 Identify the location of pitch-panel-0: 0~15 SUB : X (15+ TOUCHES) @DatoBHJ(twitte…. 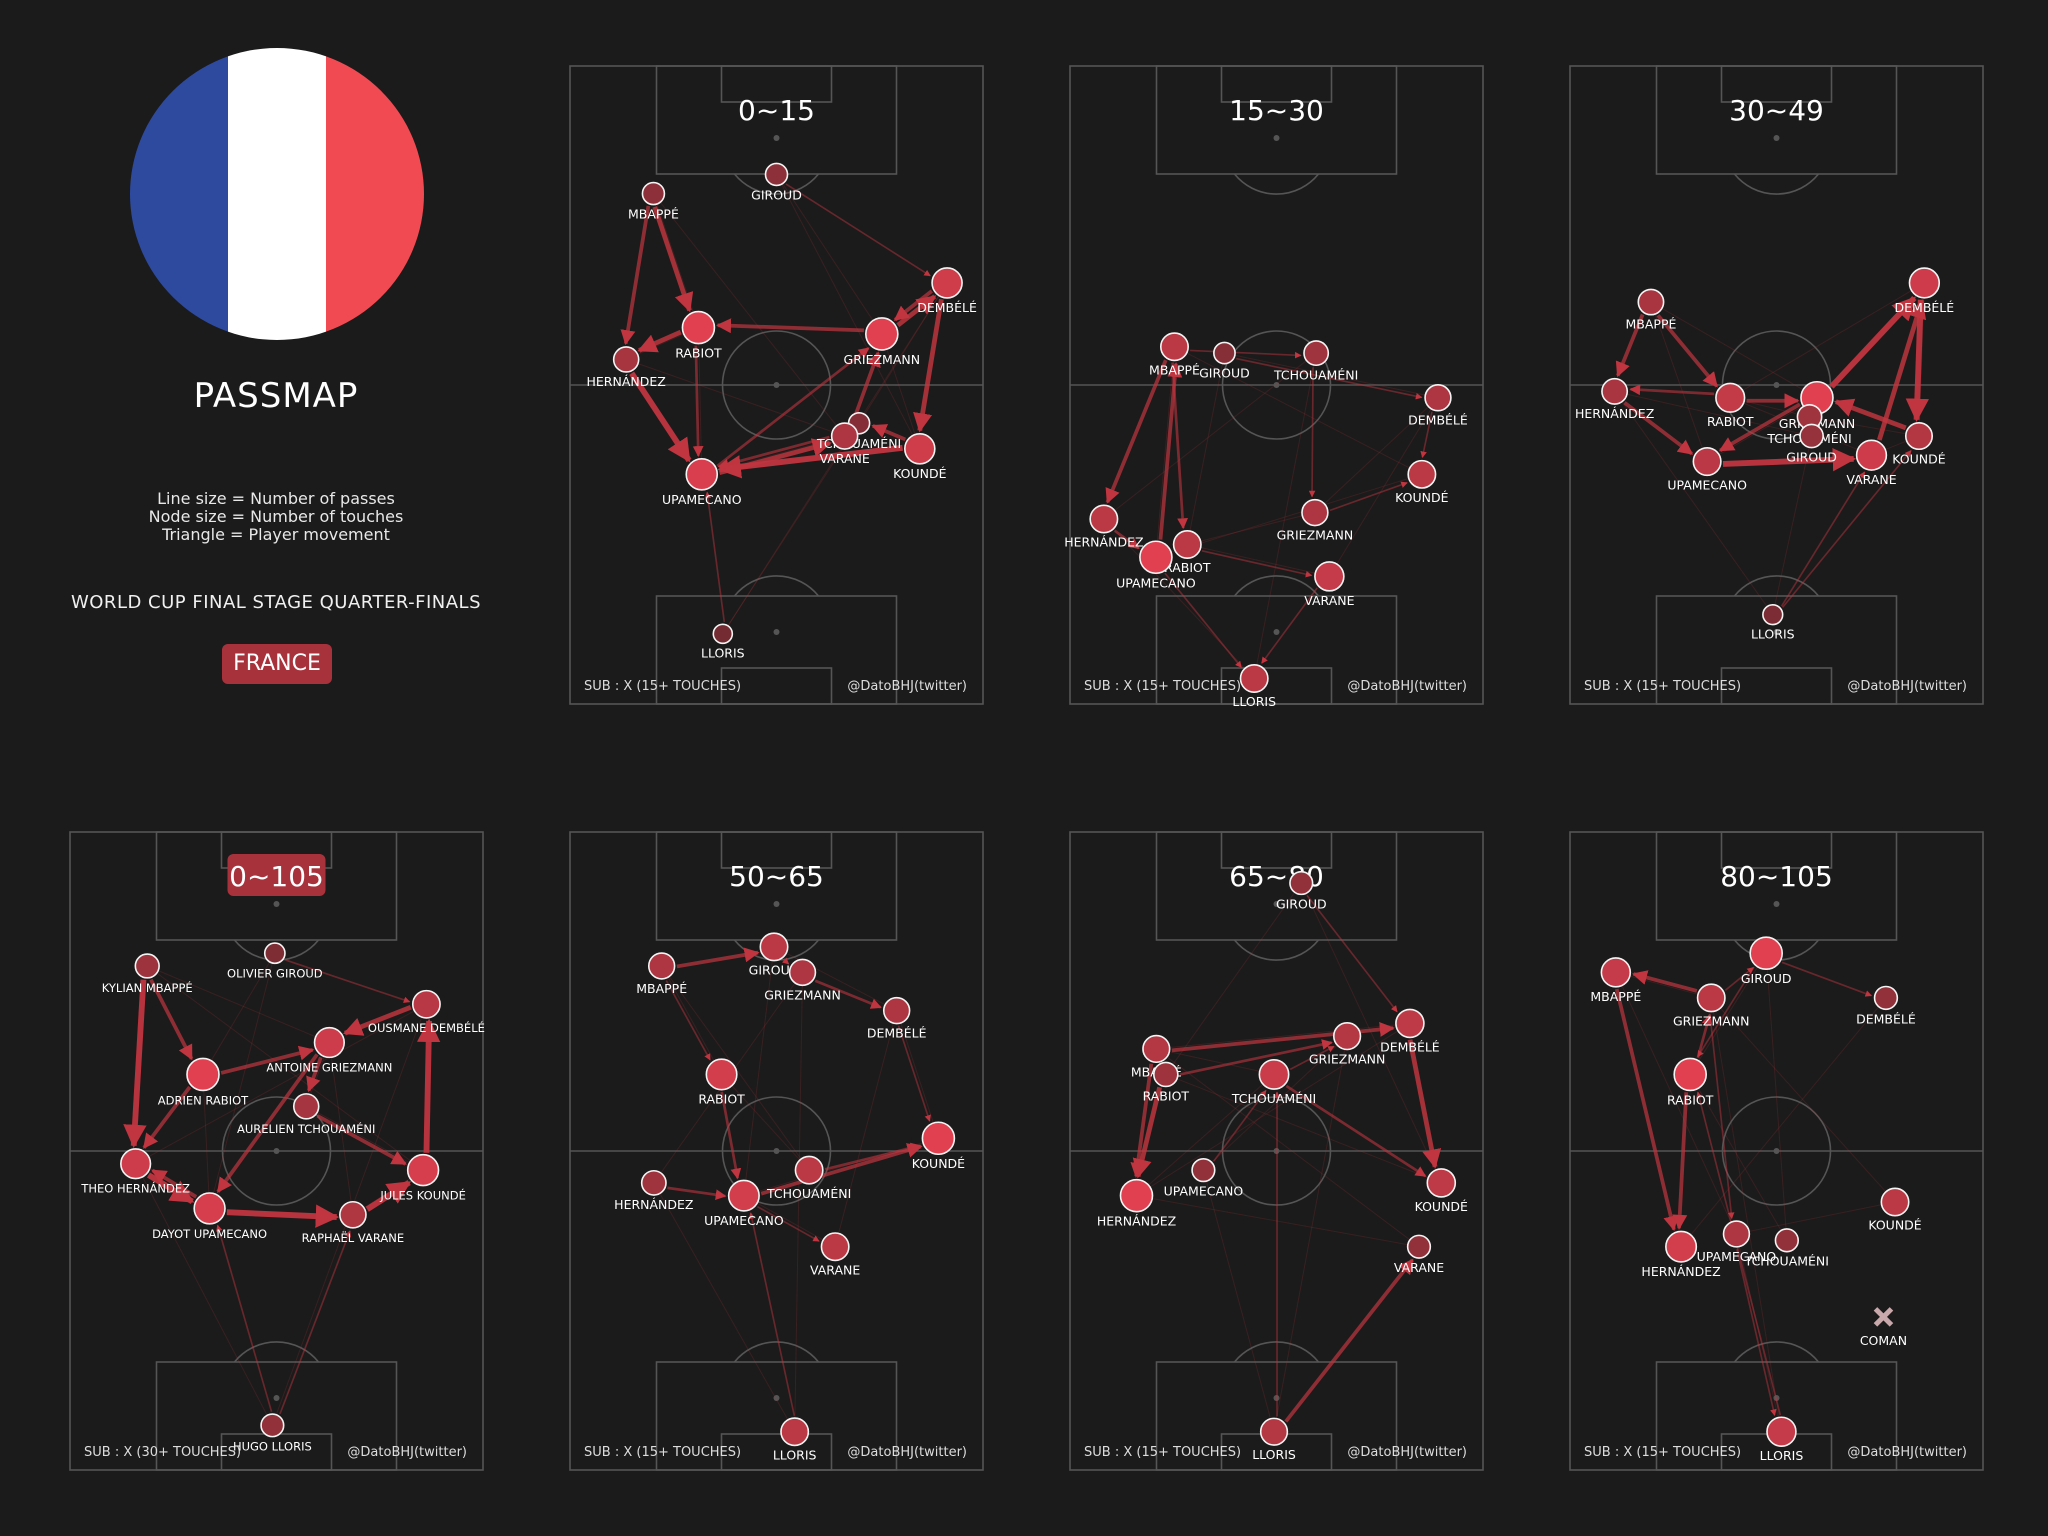
(776, 385).